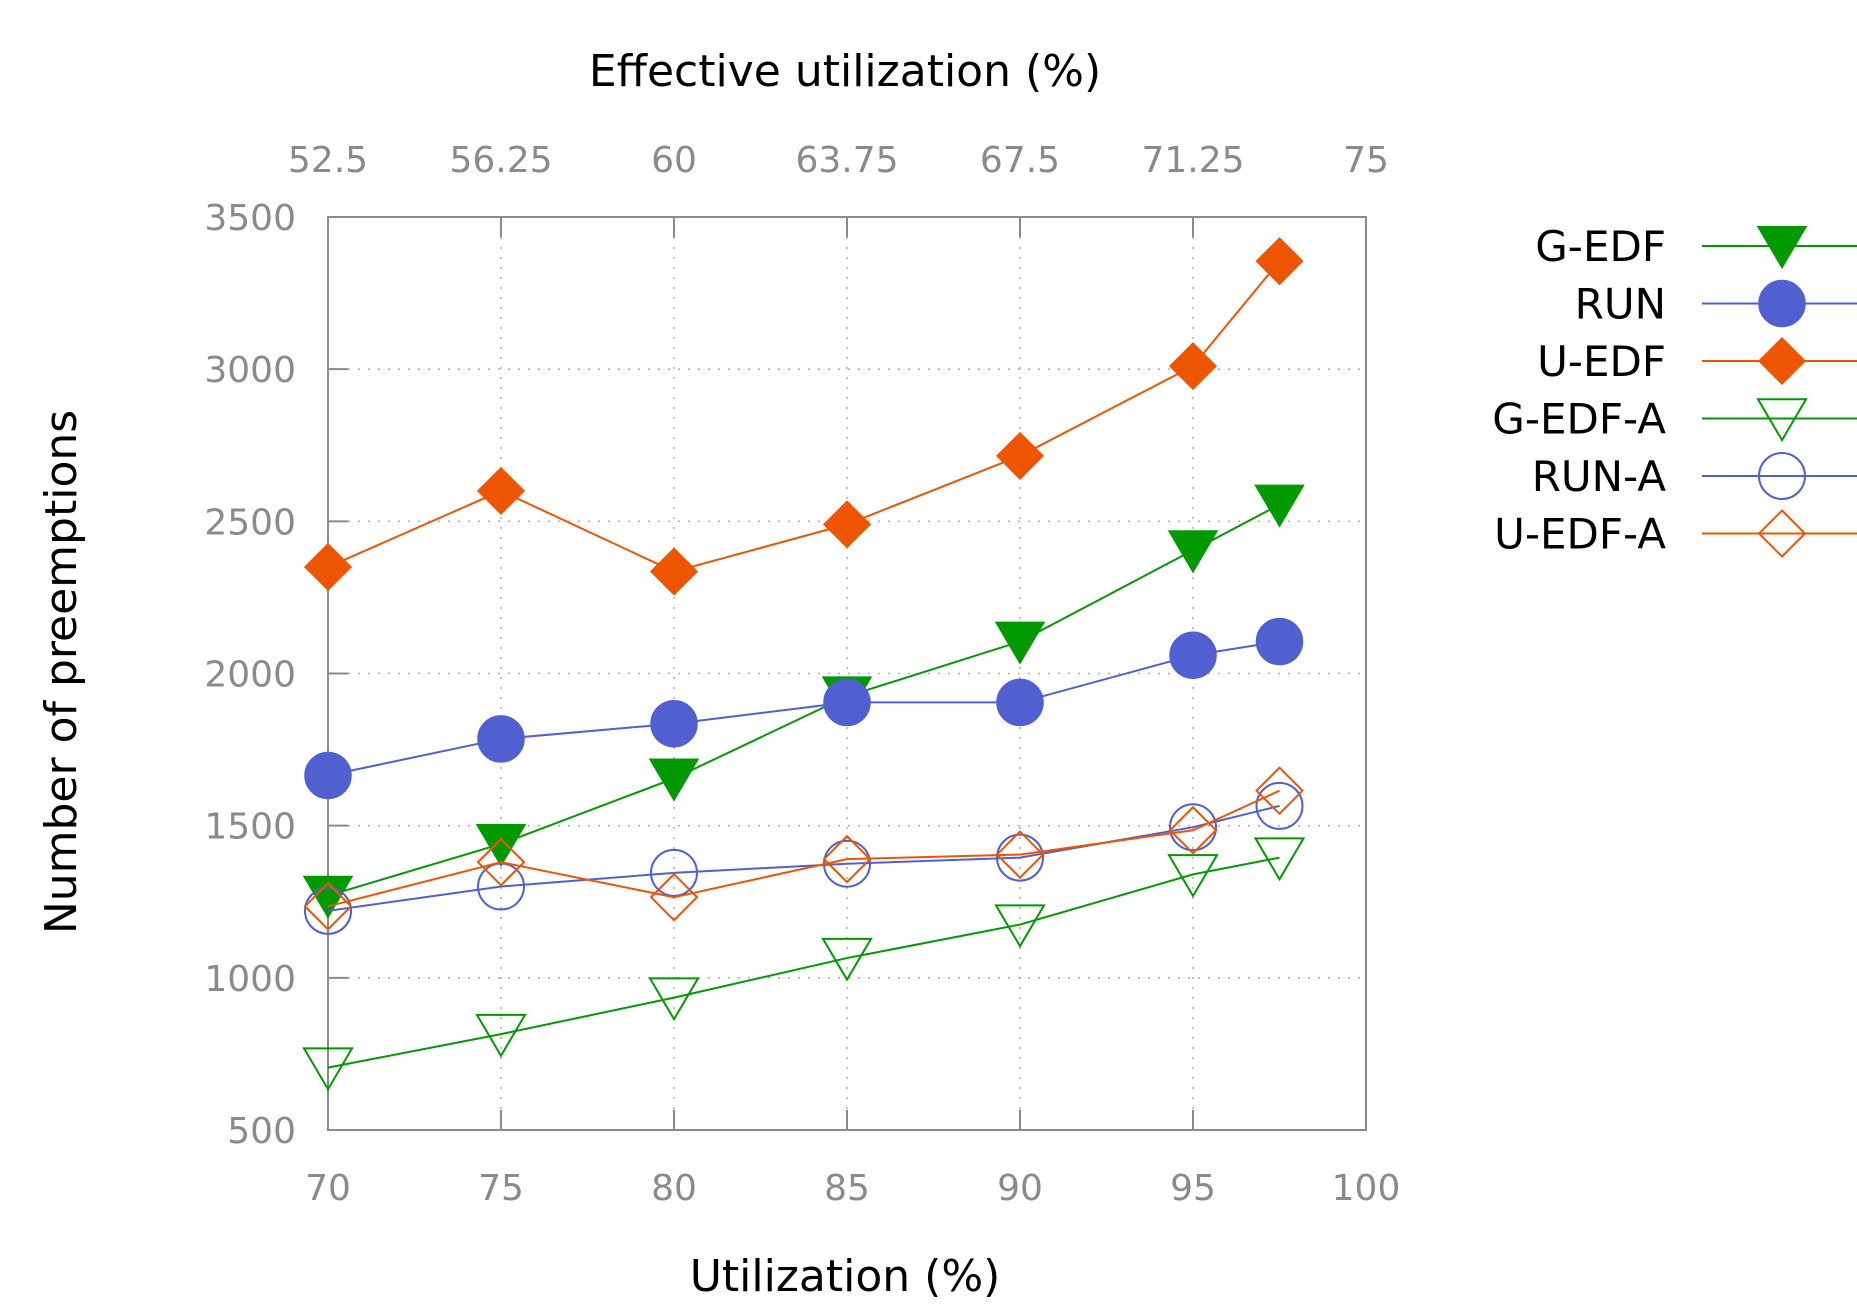  What do you see at coordinates (1675, 534) in the screenshot?
I see `legend-item-u-edf-a: U-EDF-A` at bounding box center [1675, 534].